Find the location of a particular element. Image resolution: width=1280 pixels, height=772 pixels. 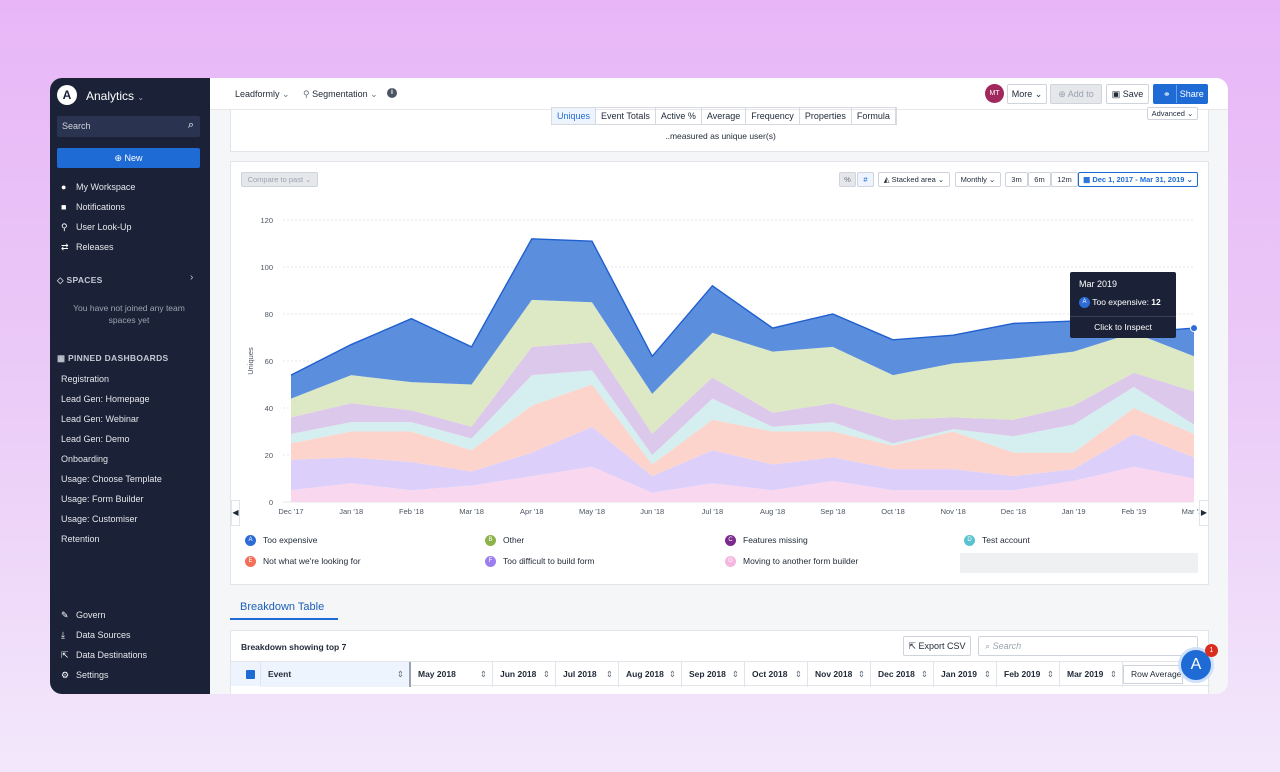

sidebar-search: Search ⌕ is located at coordinates (128, 126).